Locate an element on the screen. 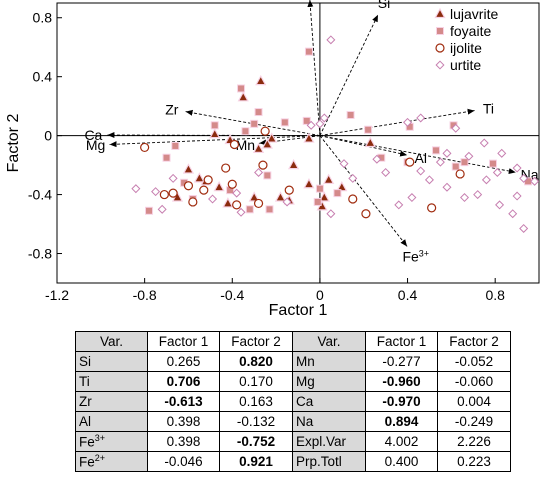 The height and width of the screenshot is (487, 550). table-var-cell: Zr is located at coordinates (111, 401).